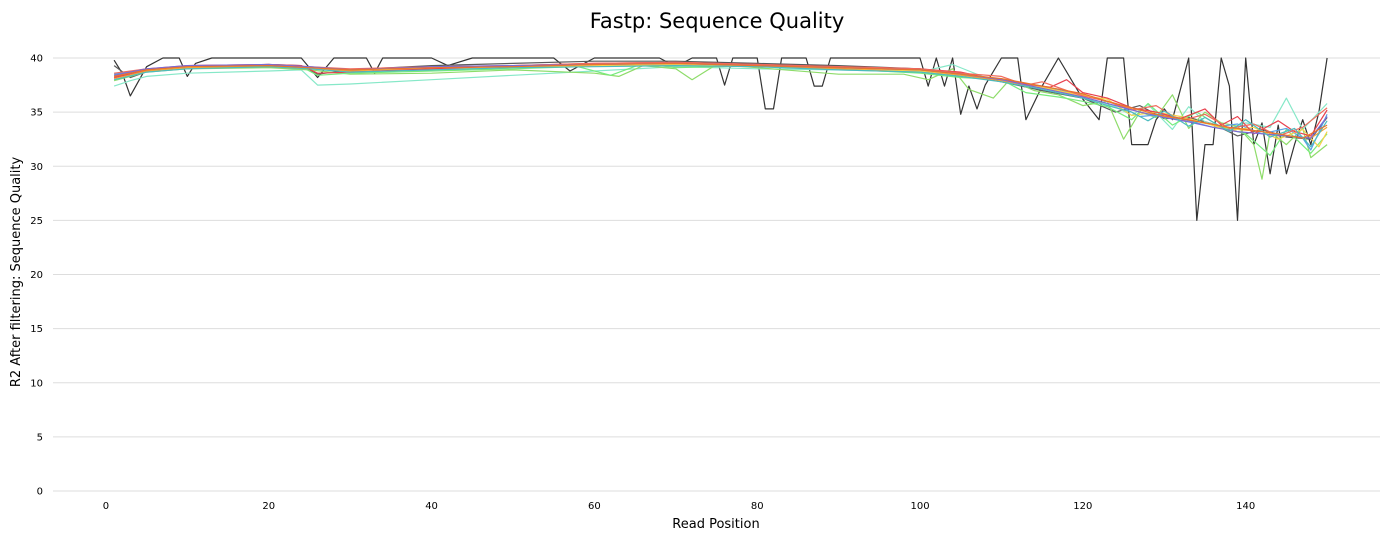  Describe the element at coordinates (106, 506) in the screenshot. I see `x-tick-label: 0` at that location.